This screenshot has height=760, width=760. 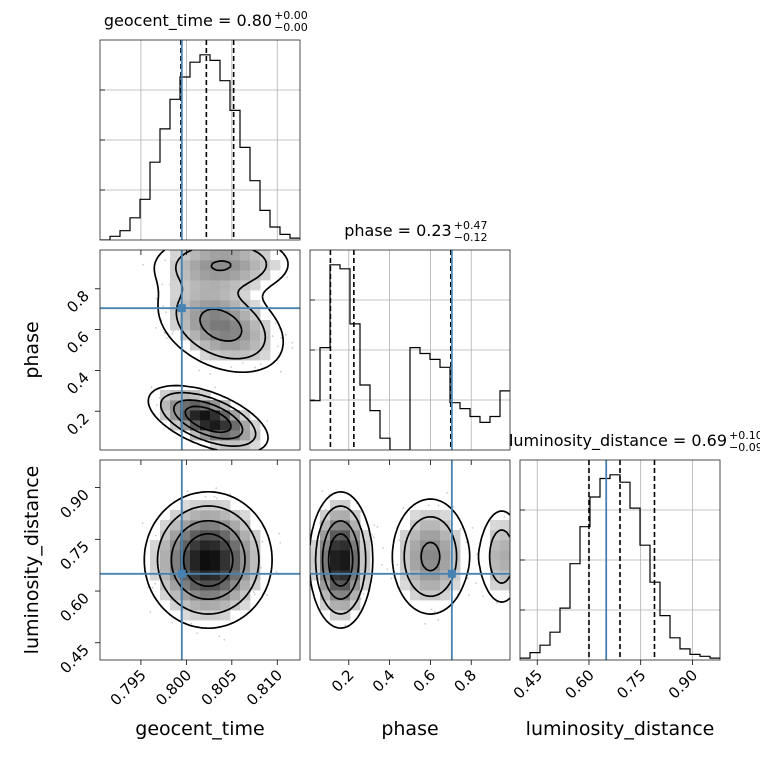 What do you see at coordinates (744, 435) in the screenshot?
I see `title-upper-error: +0.10` at bounding box center [744, 435].